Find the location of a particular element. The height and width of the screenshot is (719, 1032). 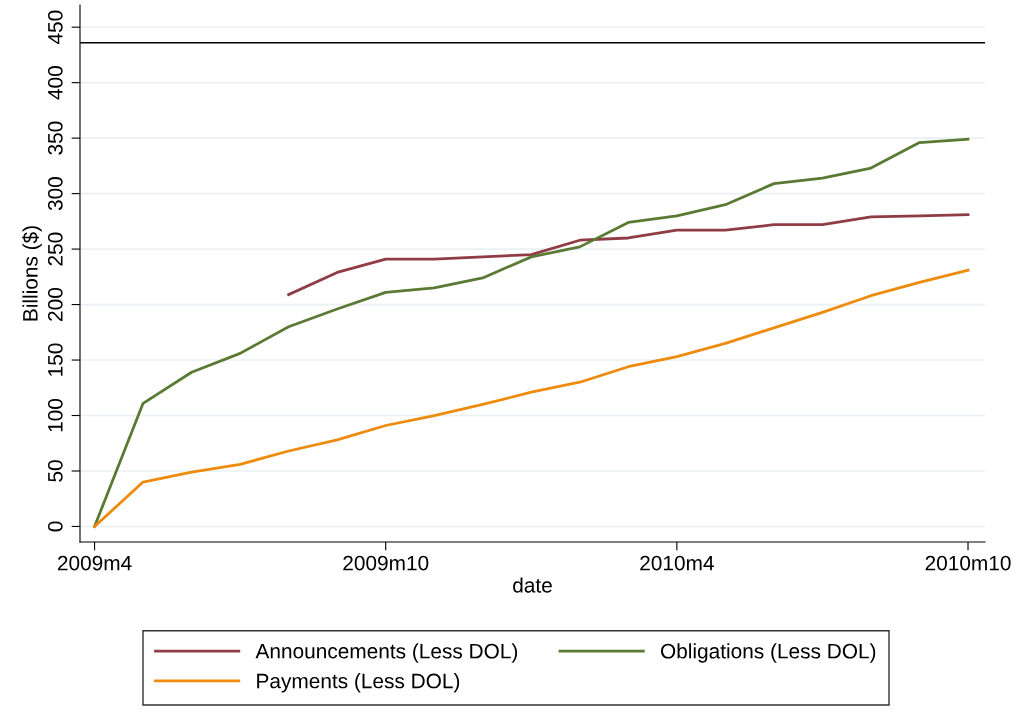

x-tick-label: 2009m10 is located at coordinates (386, 563).